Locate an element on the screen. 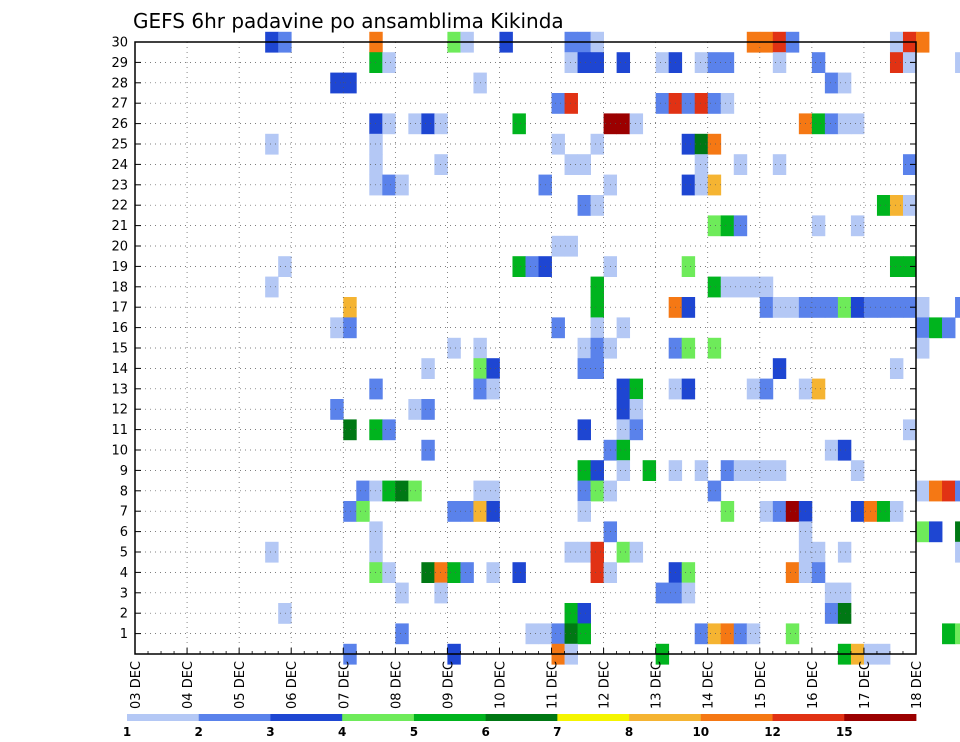 The image size is (960, 742). x-tick-label: 13 DEC is located at coordinates (657, 685).